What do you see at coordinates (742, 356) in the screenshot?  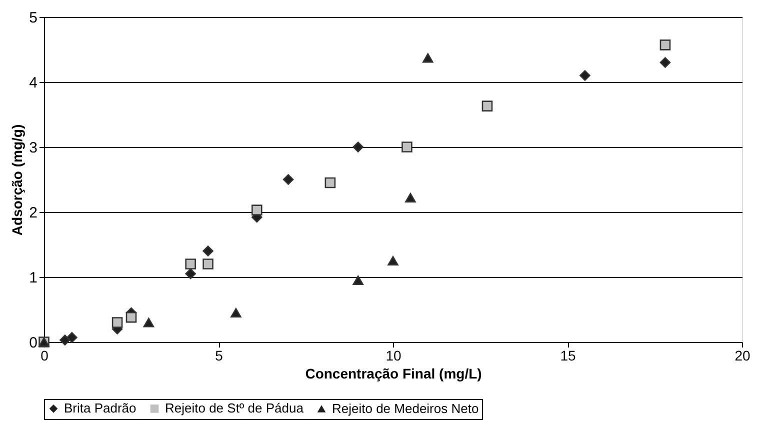 I see `x-tick-label: 20` at bounding box center [742, 356].